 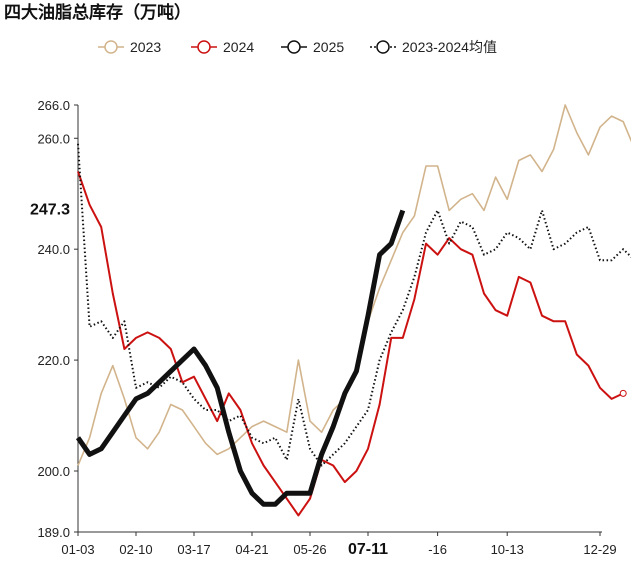 I want to click on legend-label: 2023-2024均值, so click(x=449, y=47).